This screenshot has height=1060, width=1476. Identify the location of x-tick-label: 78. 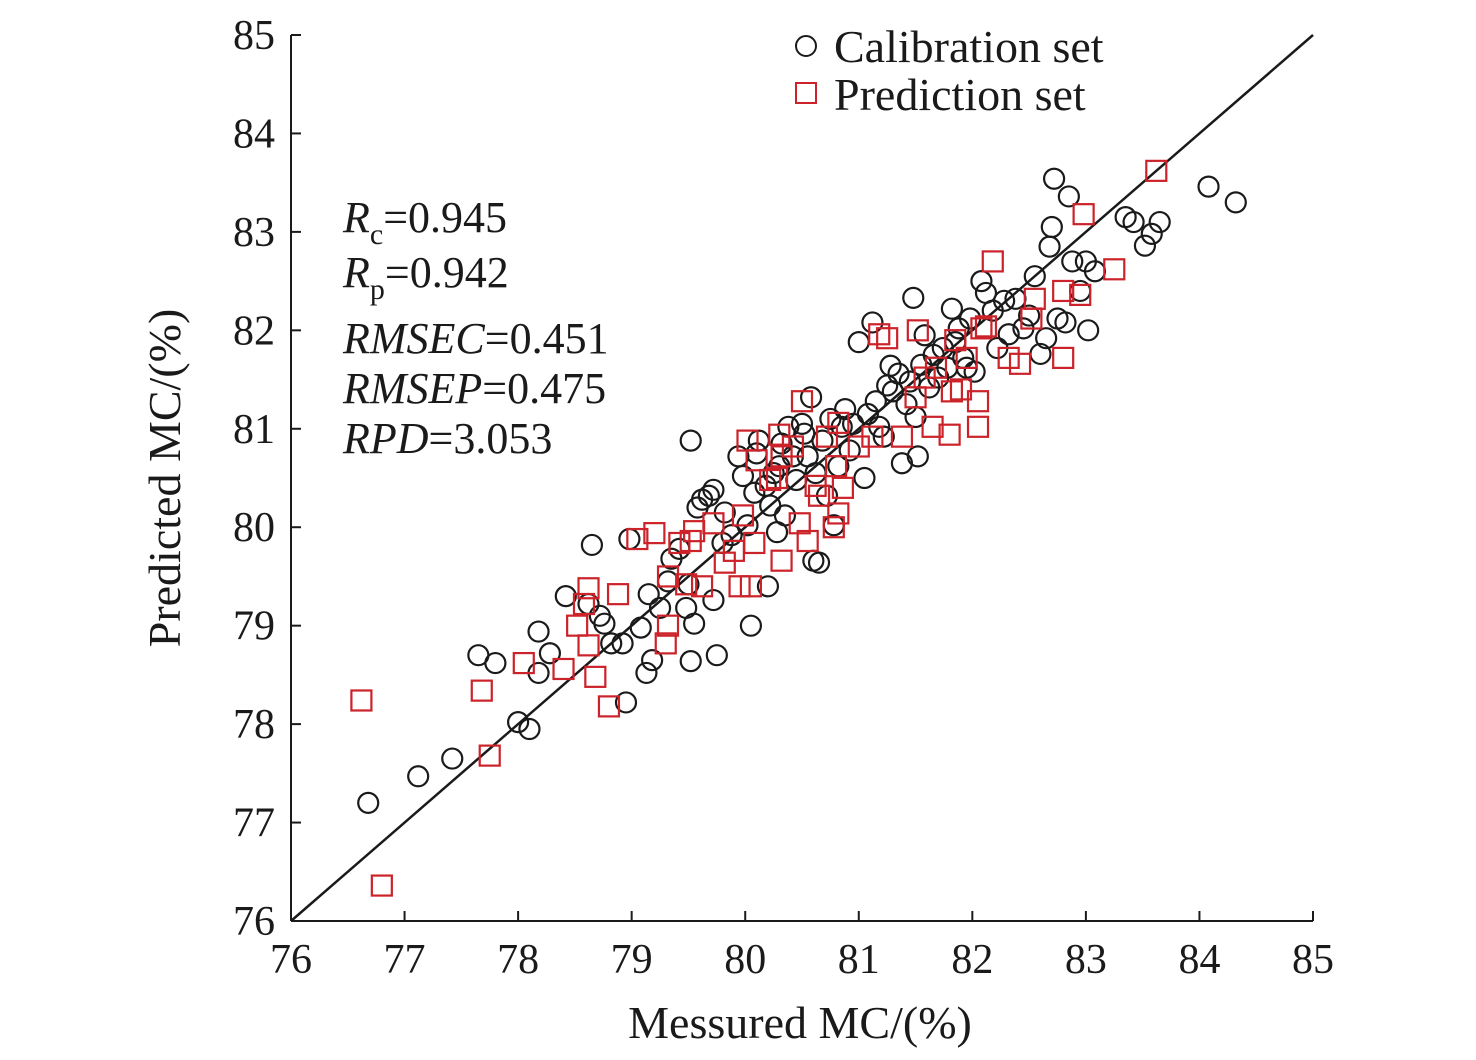
(518, 960).